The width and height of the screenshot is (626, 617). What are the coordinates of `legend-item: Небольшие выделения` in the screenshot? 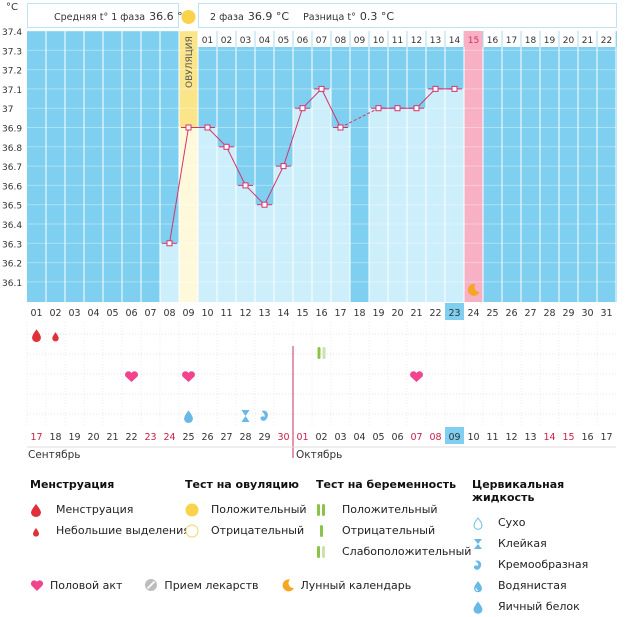 It's located at (110, 530).